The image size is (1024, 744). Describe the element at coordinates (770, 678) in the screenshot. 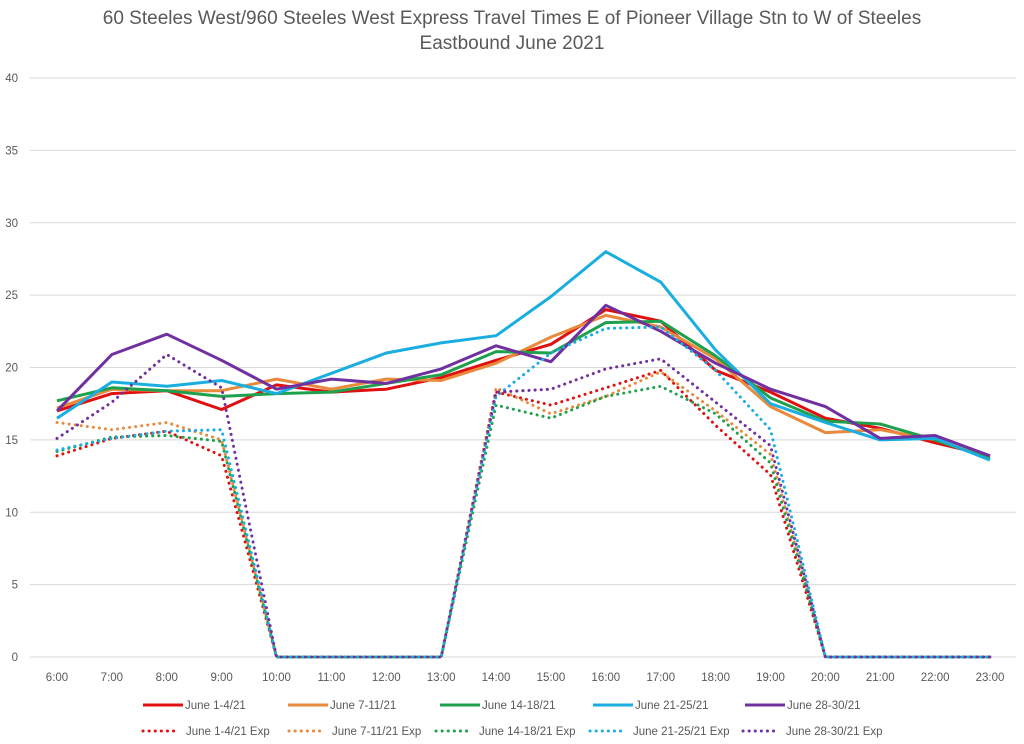

I see `x-tick-label: 19:00` at that location.